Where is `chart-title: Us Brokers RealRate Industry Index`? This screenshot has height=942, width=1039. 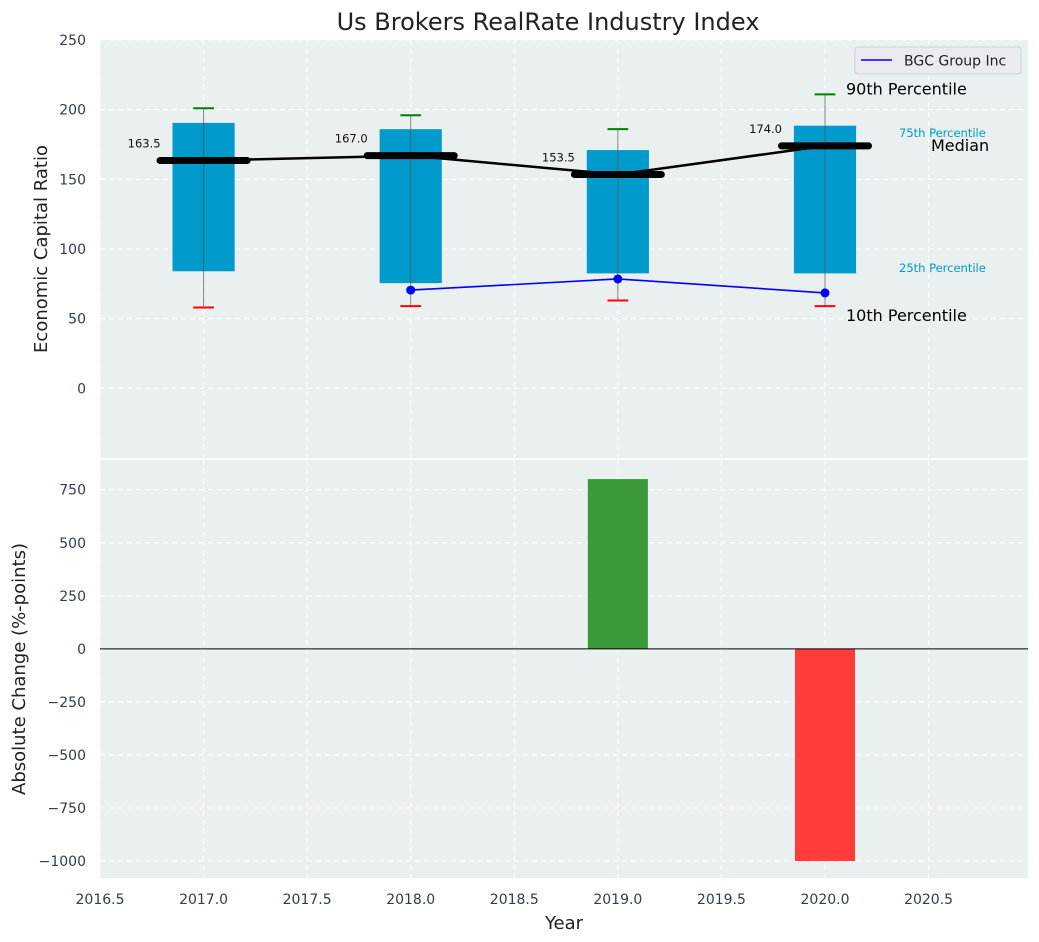
chart-title: Us Brokers RealRate Industry Index is located at coordinates (548, 22).